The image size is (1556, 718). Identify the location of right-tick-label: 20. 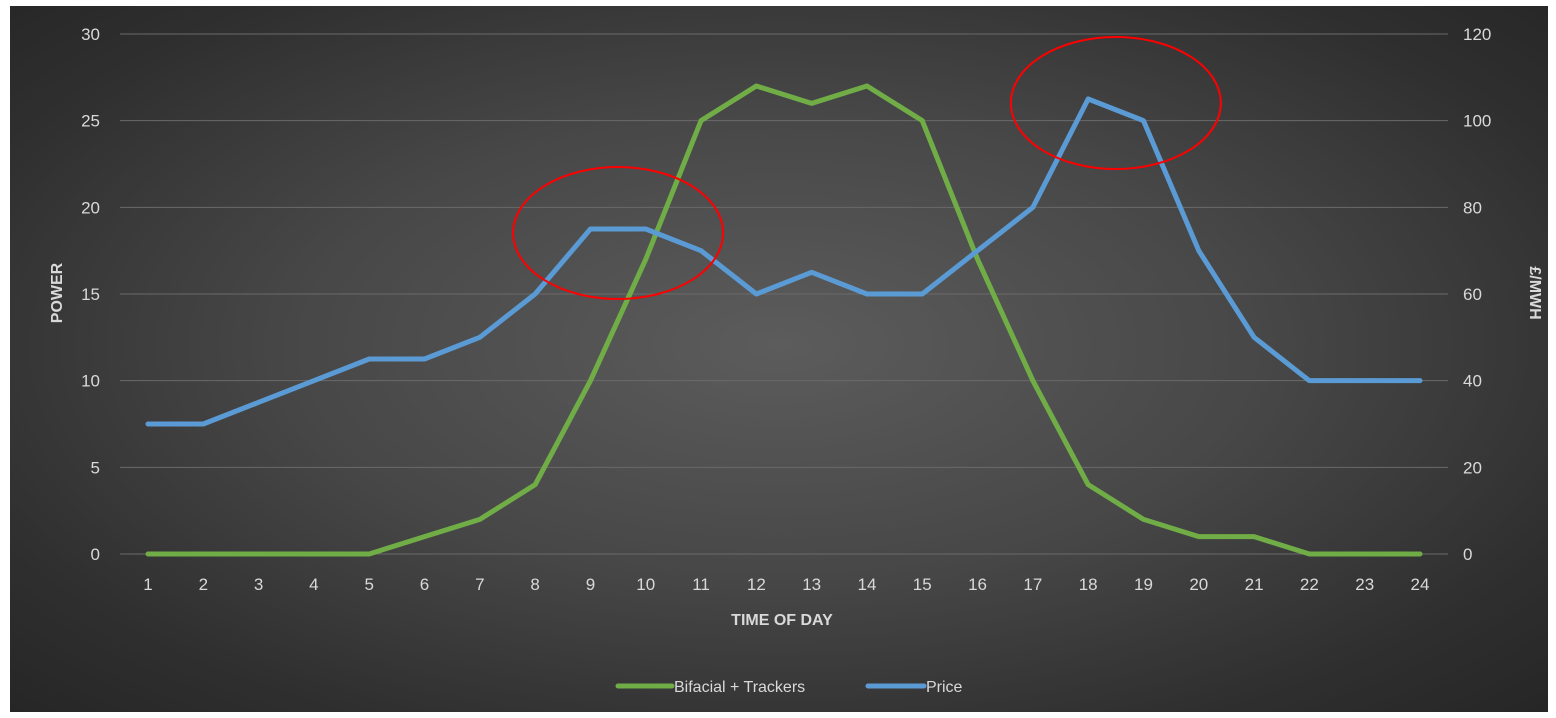
(1472, 467).